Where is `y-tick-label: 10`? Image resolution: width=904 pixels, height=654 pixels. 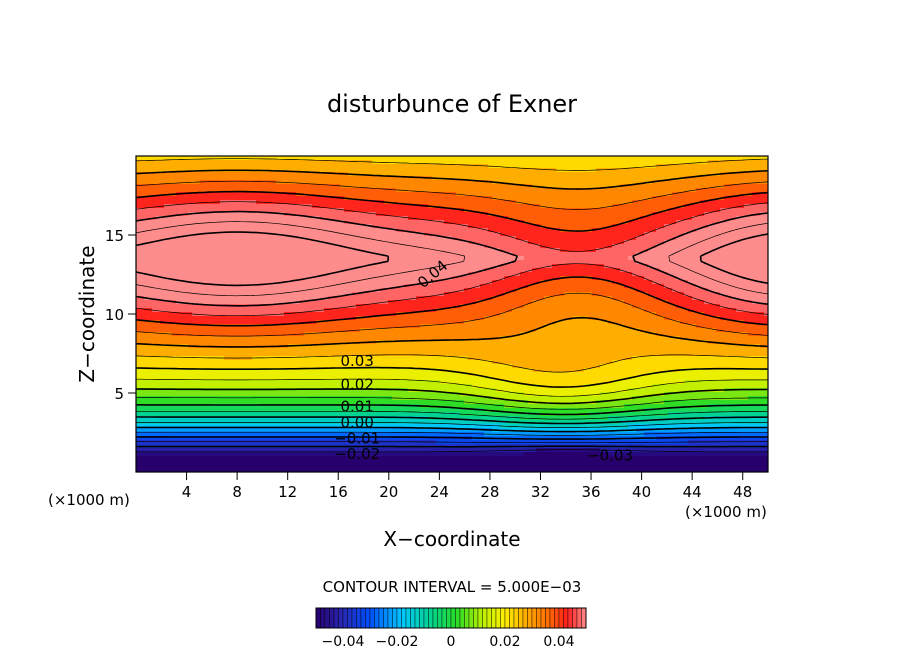
y-tick-label: 10 is located at coordinates (114, 315).